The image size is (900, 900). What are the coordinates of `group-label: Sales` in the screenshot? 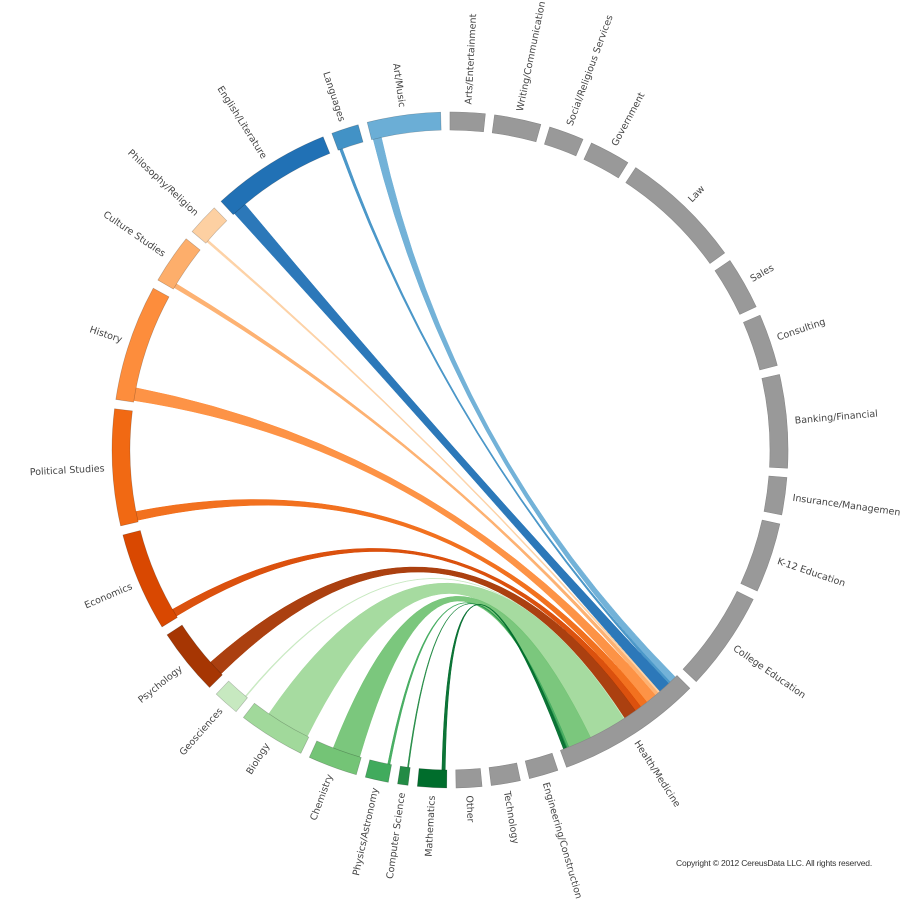 It's located at (762, 274).